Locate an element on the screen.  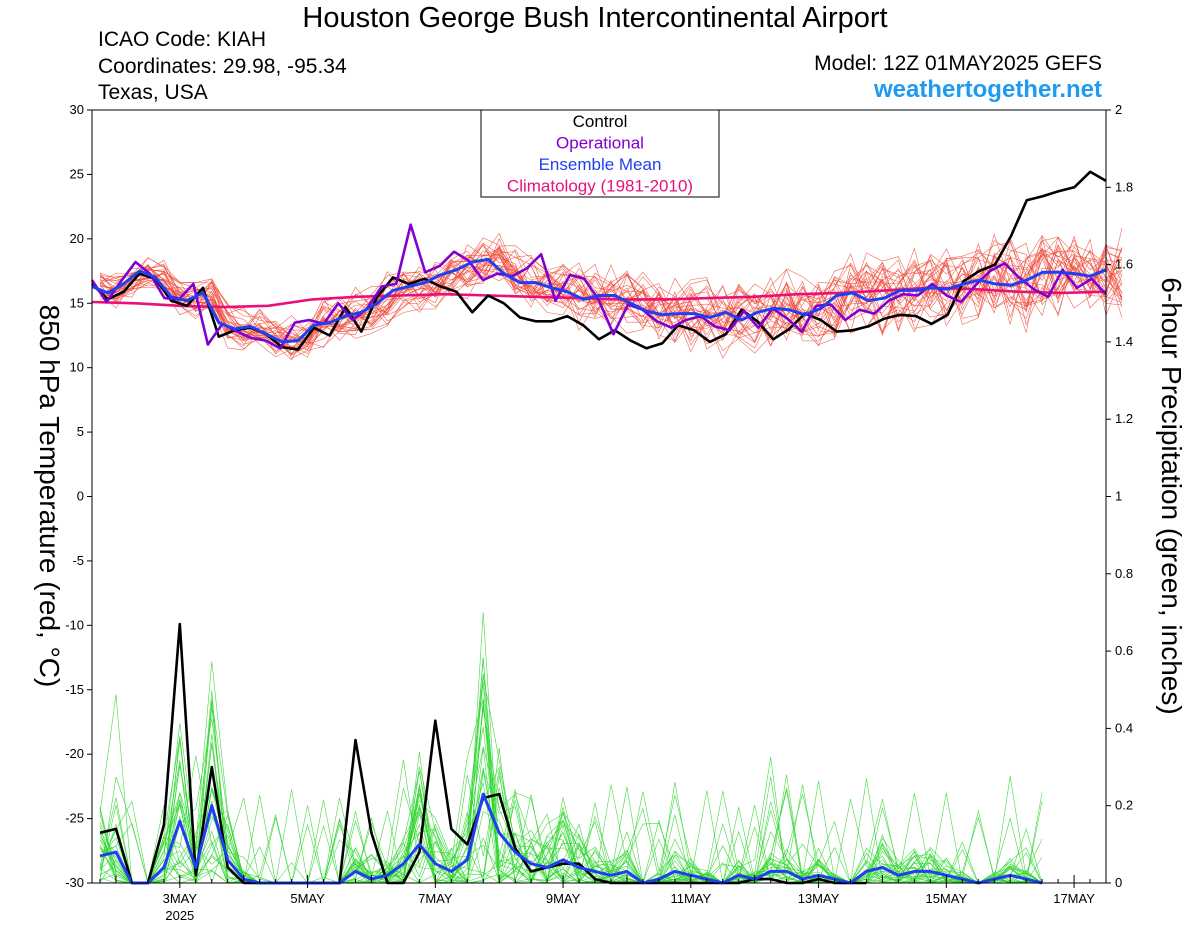
left-tick-label: 20 is located at coordinates (77, 238).